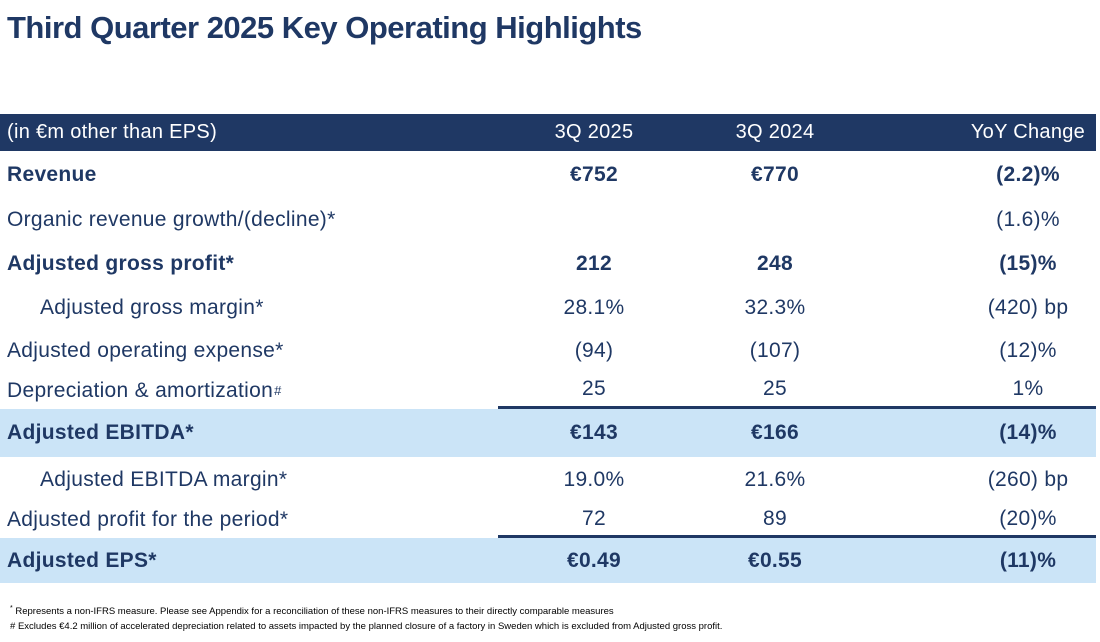 Image resolution: width=1100 pixels, height=642 pixels. Describe the element at coordinates (13, 626) in the screenshot. I see `hash-marker: #` at that location.